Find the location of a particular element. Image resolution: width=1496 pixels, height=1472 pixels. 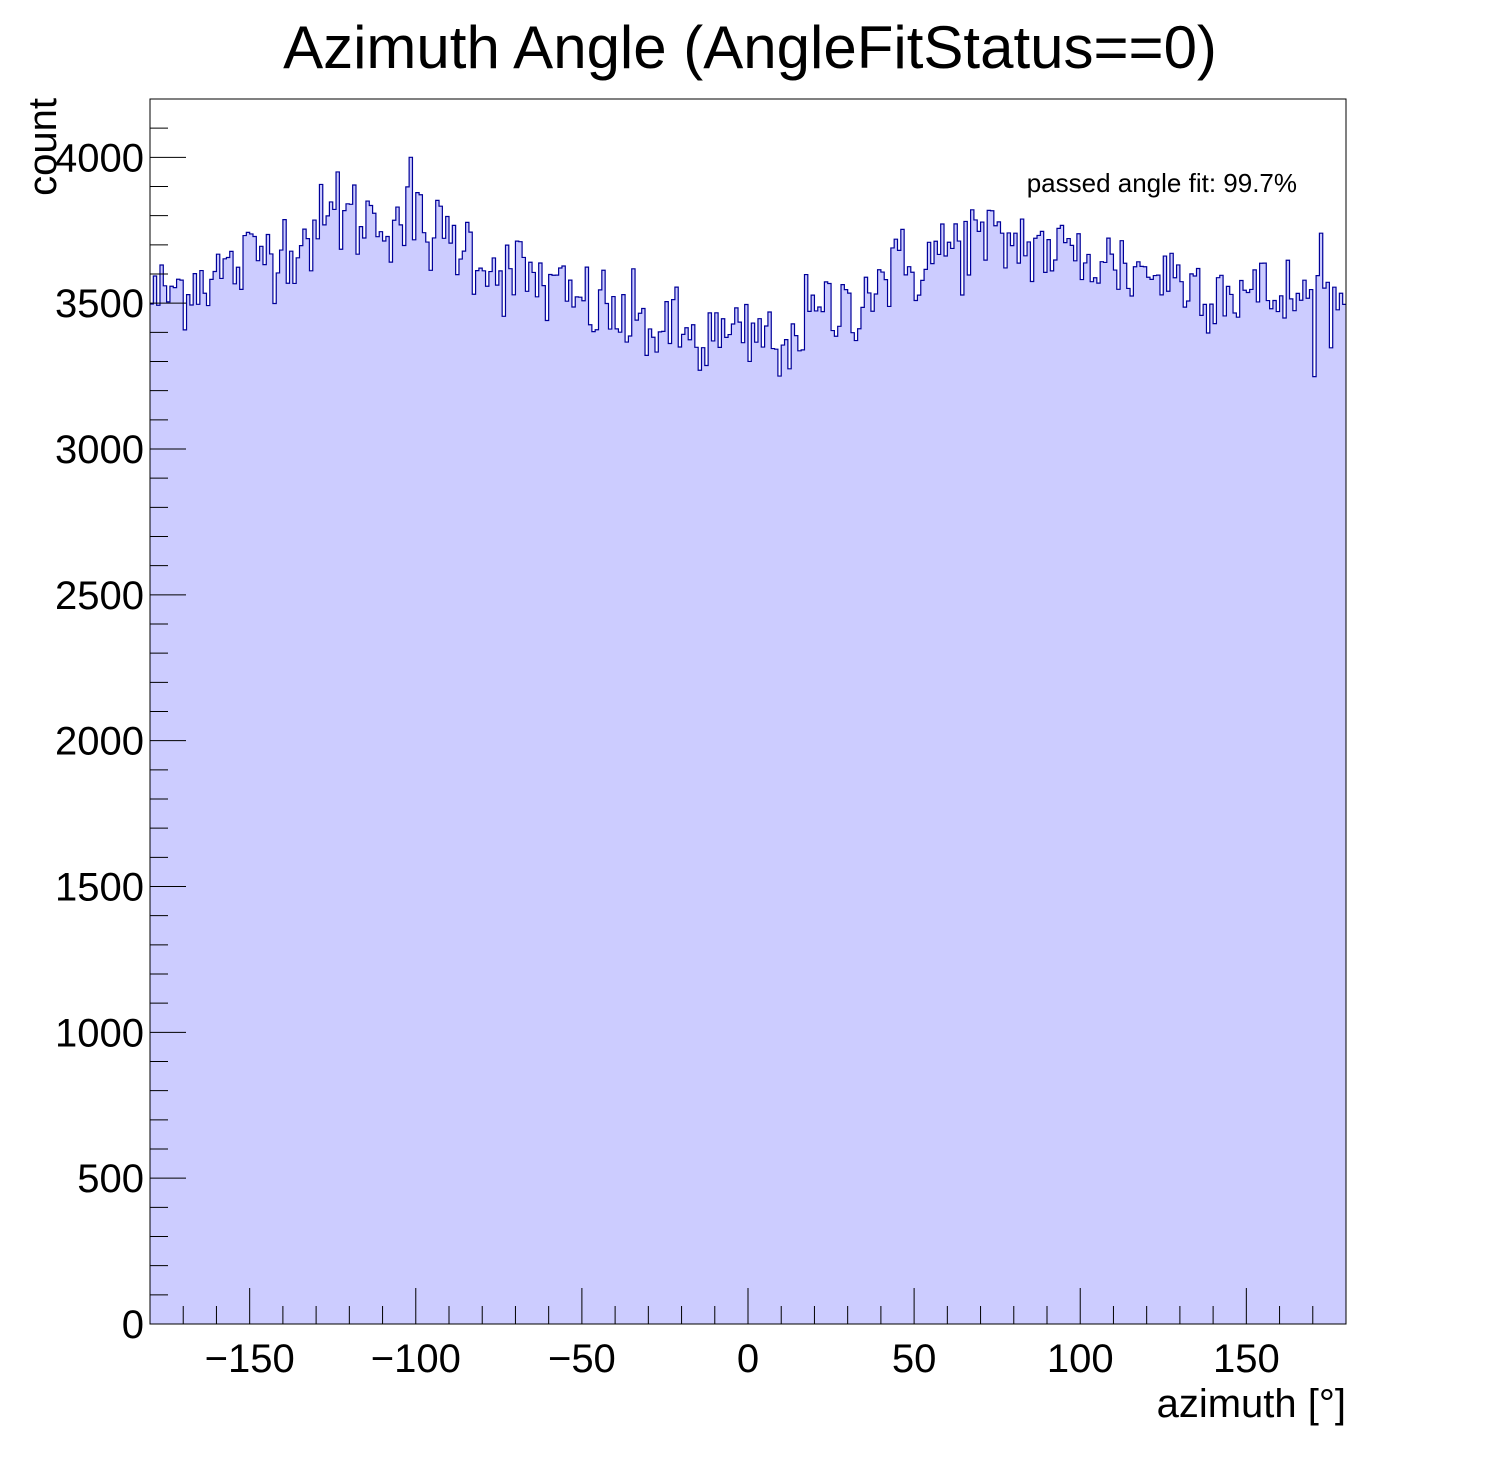

y-tick-label: 1500 is located at coordinates (99, 888).